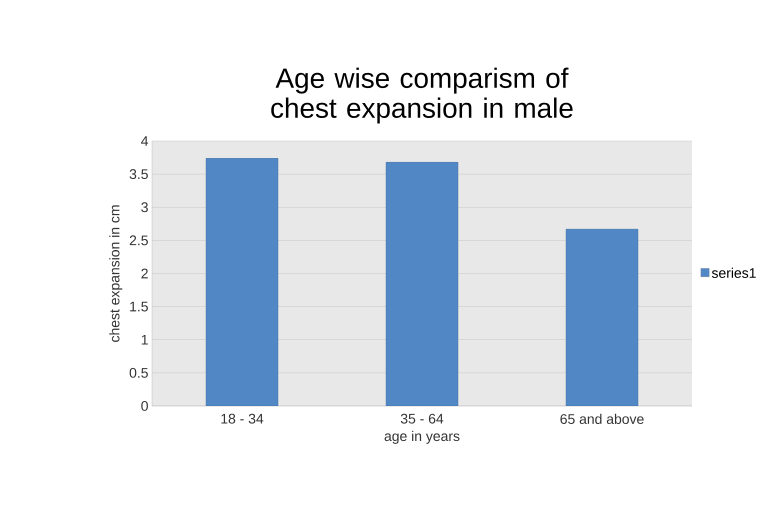 The image size is (775, 516). I want to click on x-tick-label: 65 and above, so click(602, 419).